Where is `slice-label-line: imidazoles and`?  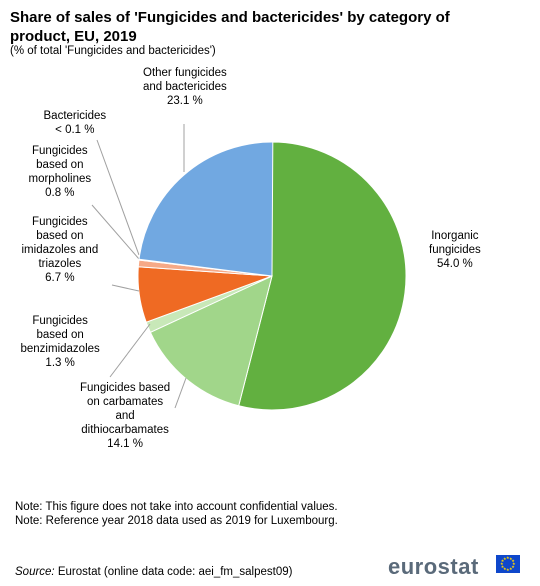 slice-label-line: imidazoles and is located at coordinates (60, 250).